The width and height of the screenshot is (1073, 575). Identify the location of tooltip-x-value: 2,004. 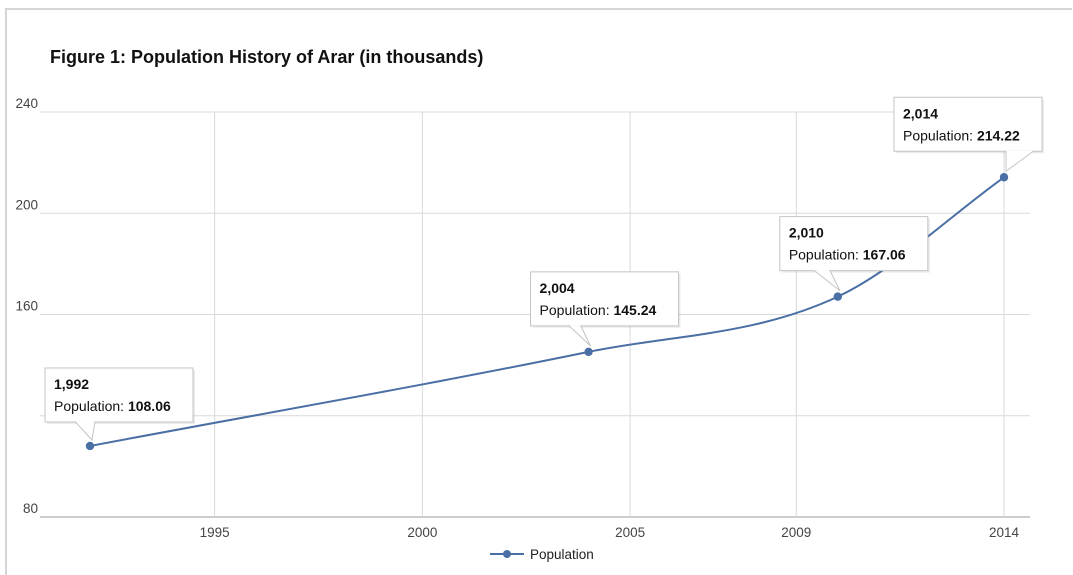
(557, 288).